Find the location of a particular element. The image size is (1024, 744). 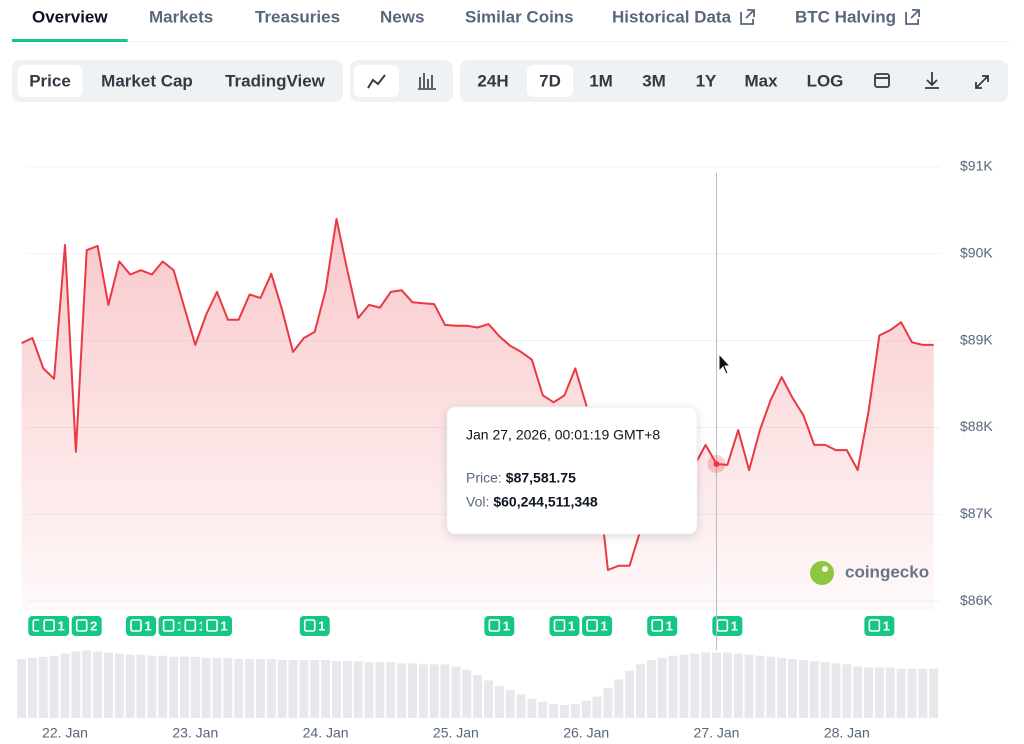

toolbar-icons is located at coordinates (931, 80).